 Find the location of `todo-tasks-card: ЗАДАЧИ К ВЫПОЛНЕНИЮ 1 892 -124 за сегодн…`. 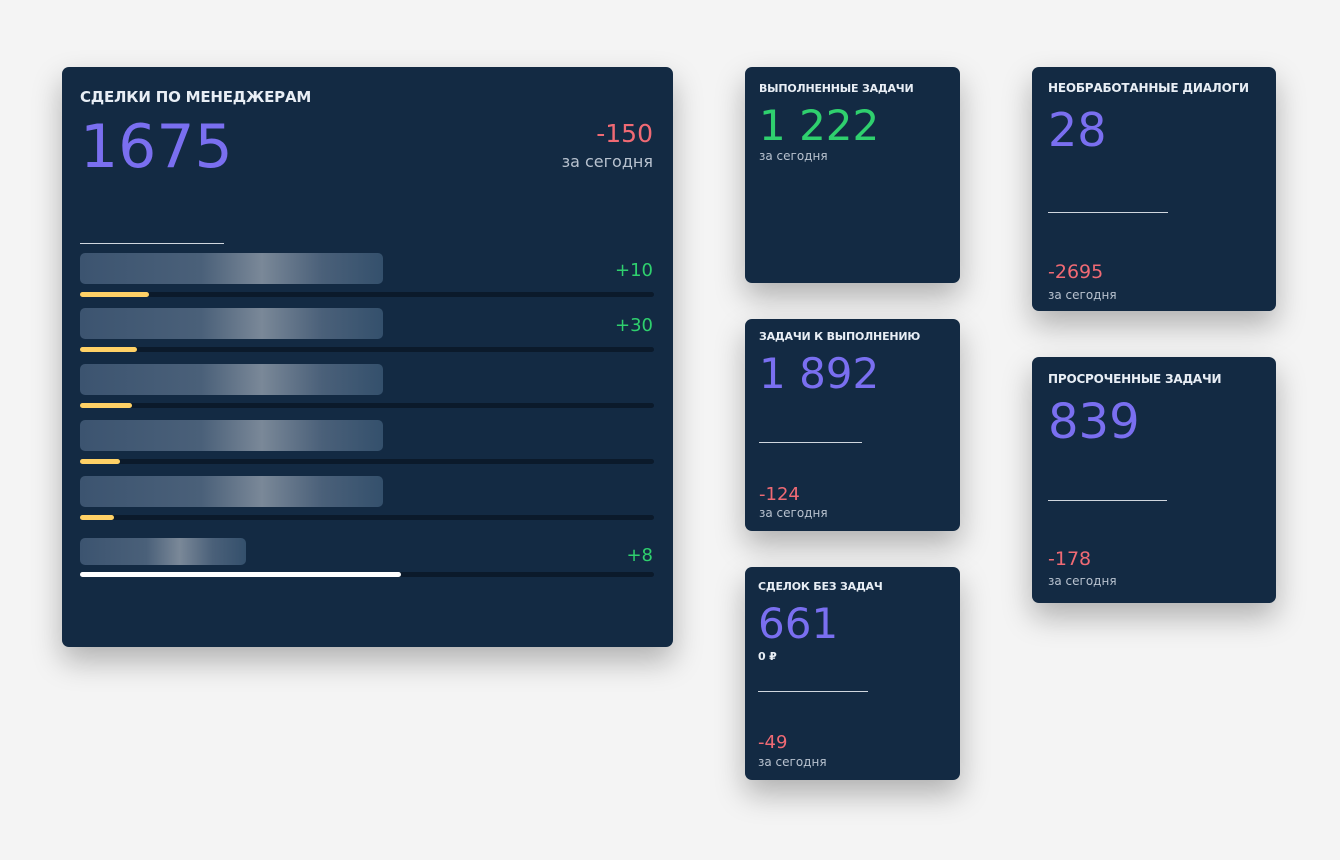

todo-tasks-card: ЗАДАЧИ К ВЫПОЛНЕНИЮ 1 892 -124 за сегодн… is located at coordinates (852, 425).